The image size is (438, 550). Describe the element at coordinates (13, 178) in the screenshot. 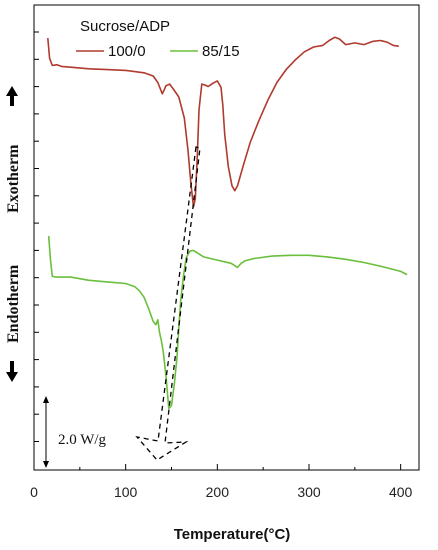

I see `y-label-exotherm: Exotherm` at that location.